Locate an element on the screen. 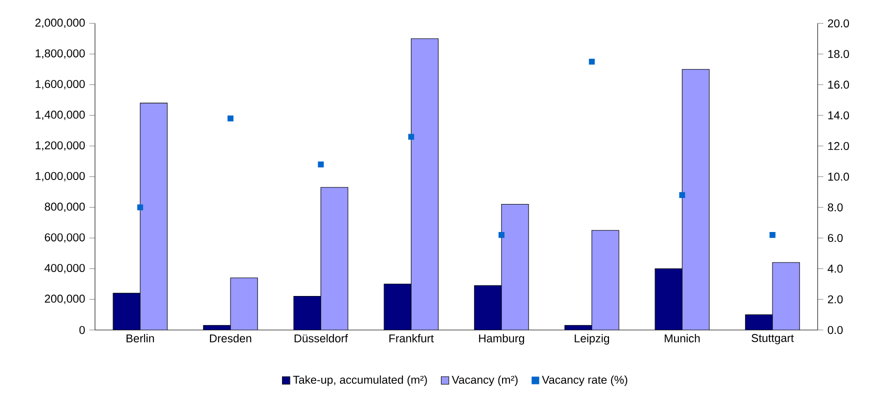  x-tick-label: Hamburg is located at coordinates (501, 339).